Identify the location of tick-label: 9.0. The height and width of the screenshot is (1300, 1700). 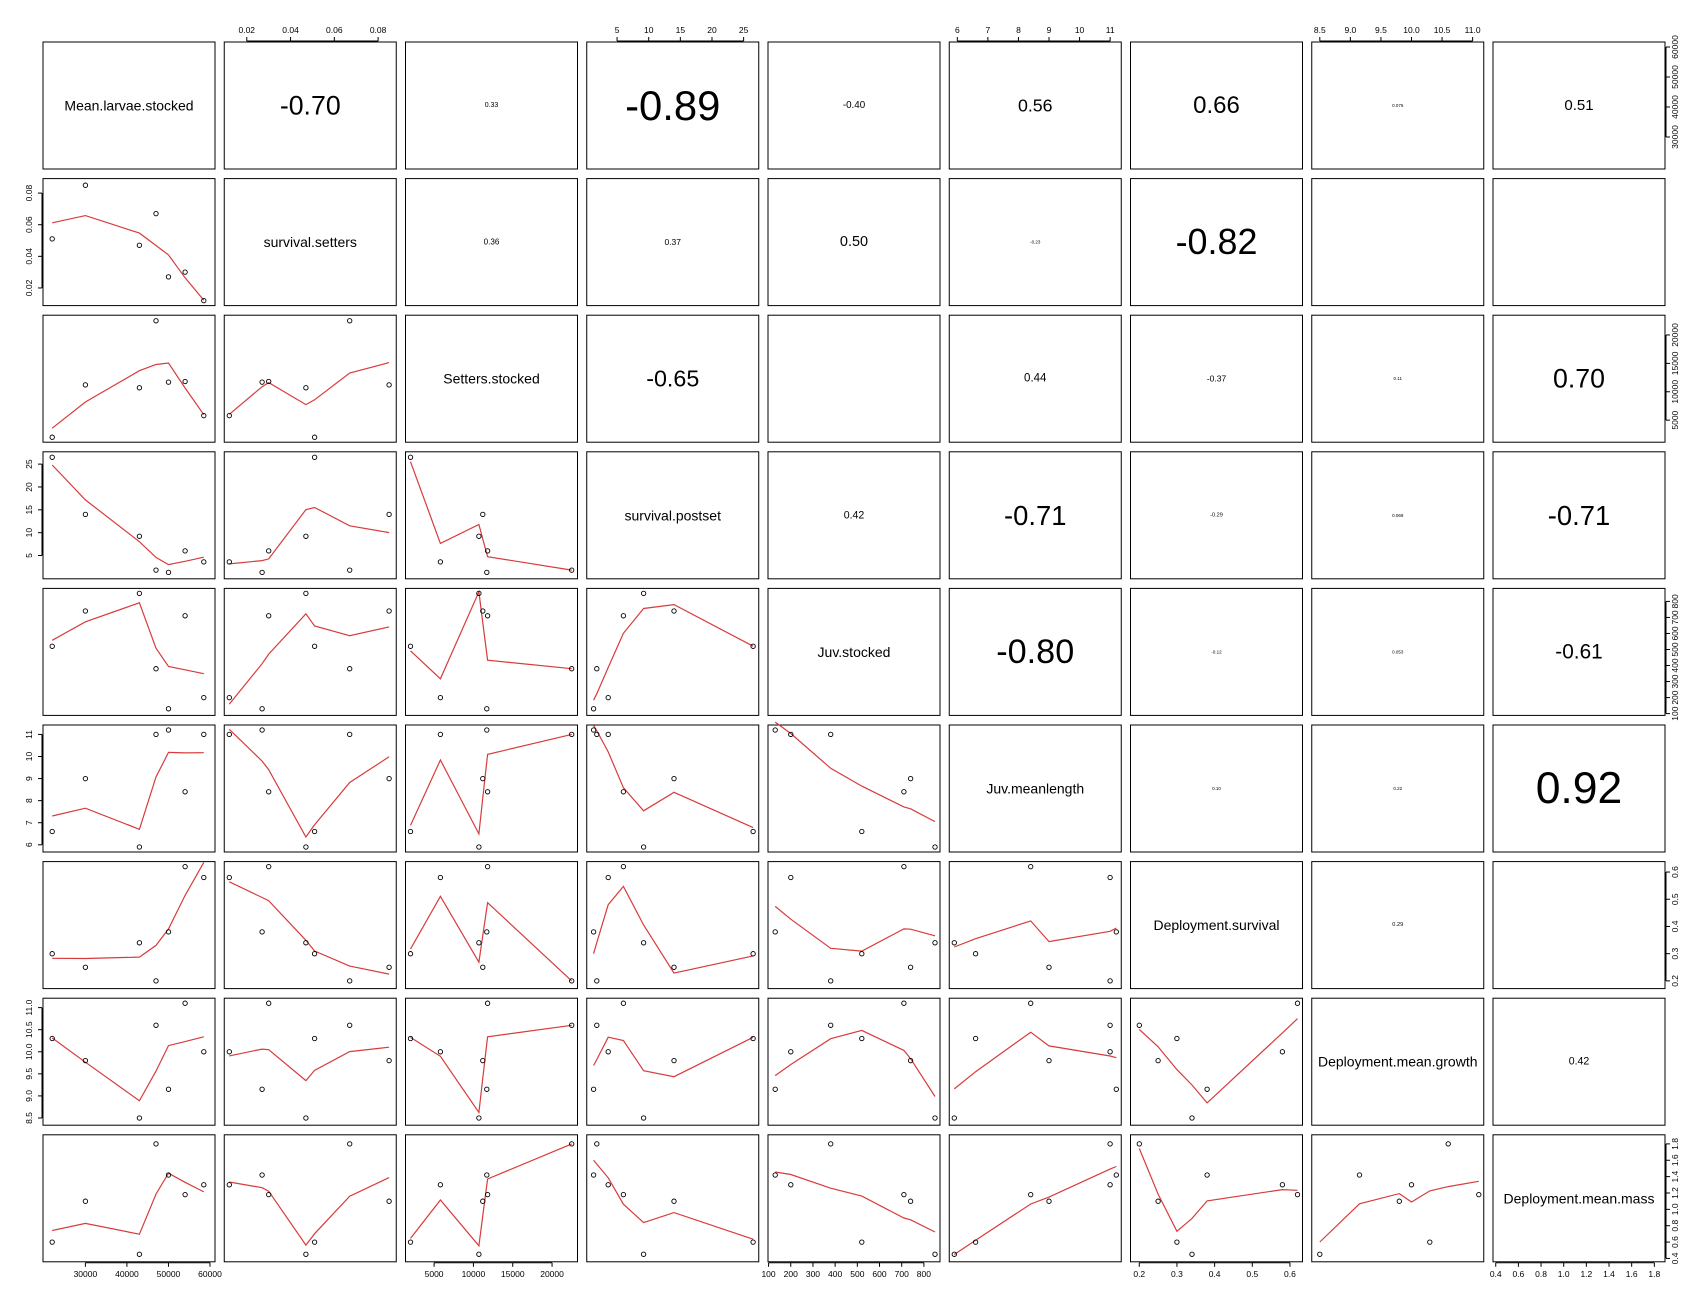
(29, 1096).